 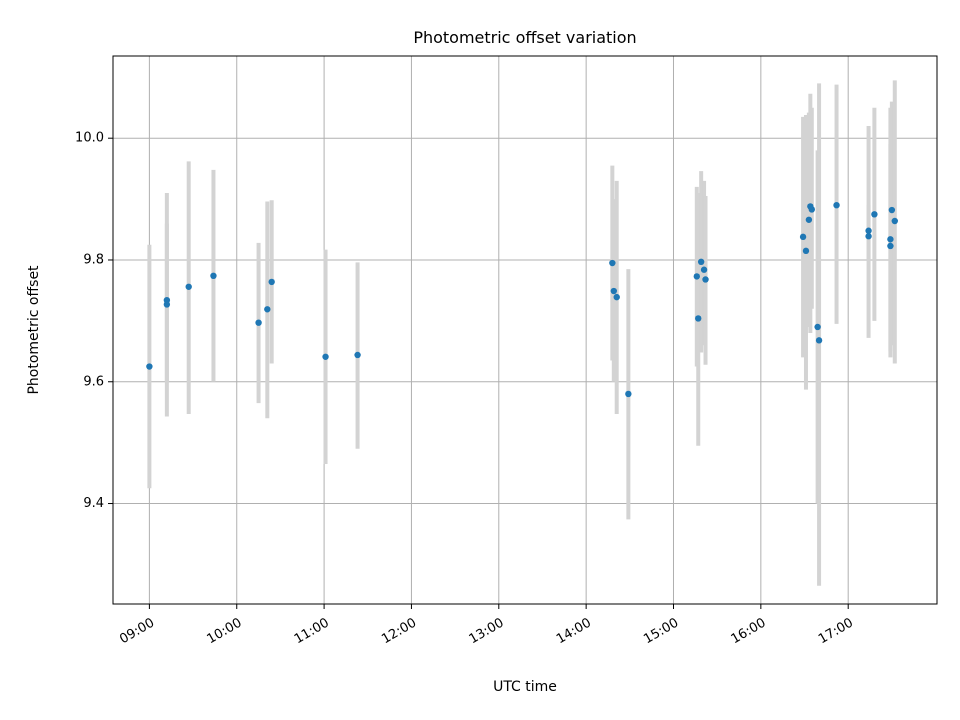 What do you see at coordinates (94, 321) in the screenshot?
I see `y-axis-ticks: 9.4 9.6 9.8 10.0` at bounding box center [94, 321].